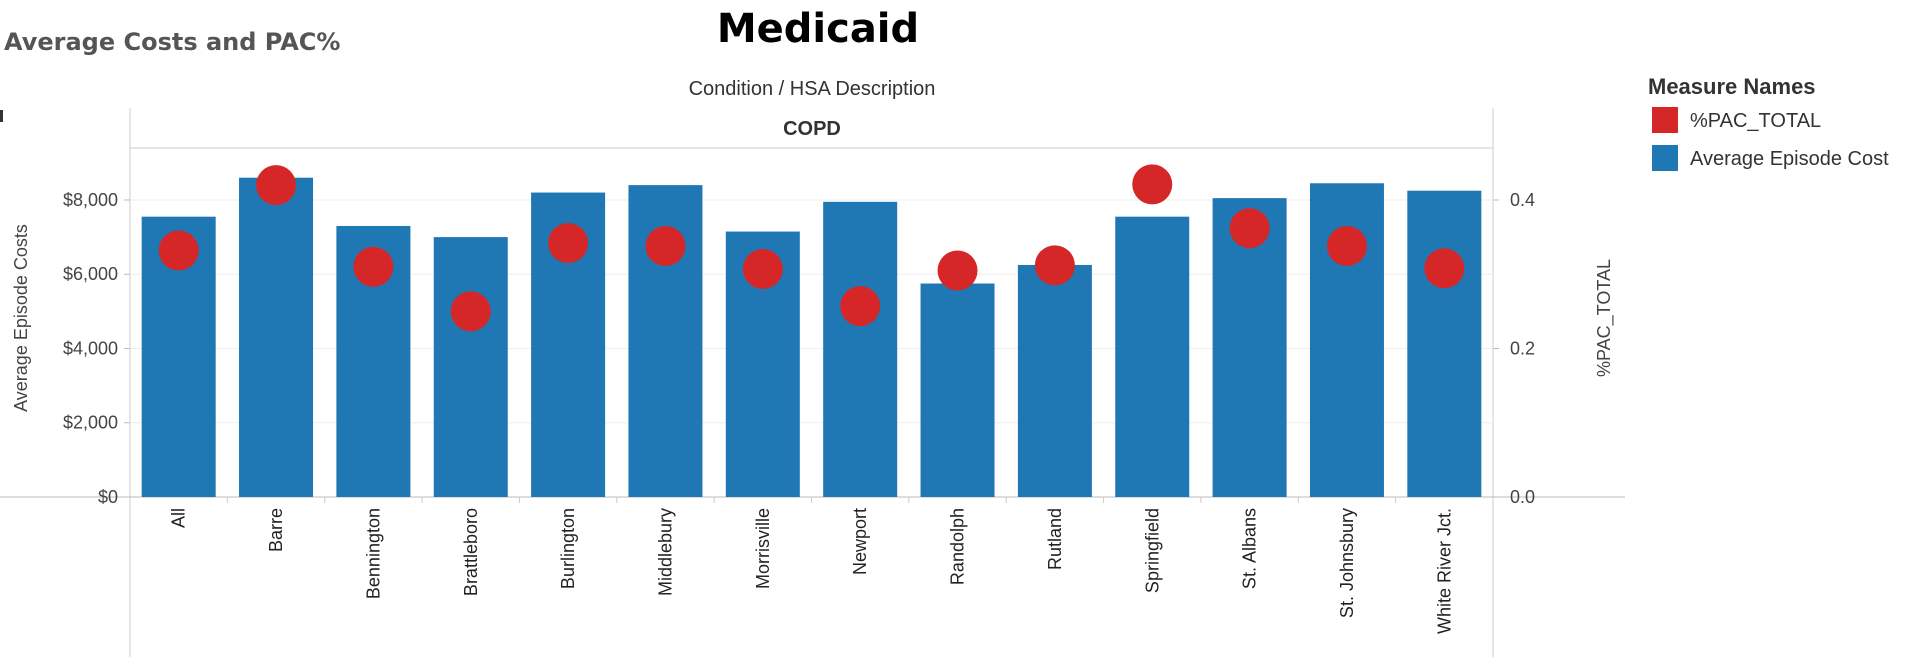  Describe the element at coordinates (763, 548) in the screenshot. I see `category-label-6: Morrisville` at that location.